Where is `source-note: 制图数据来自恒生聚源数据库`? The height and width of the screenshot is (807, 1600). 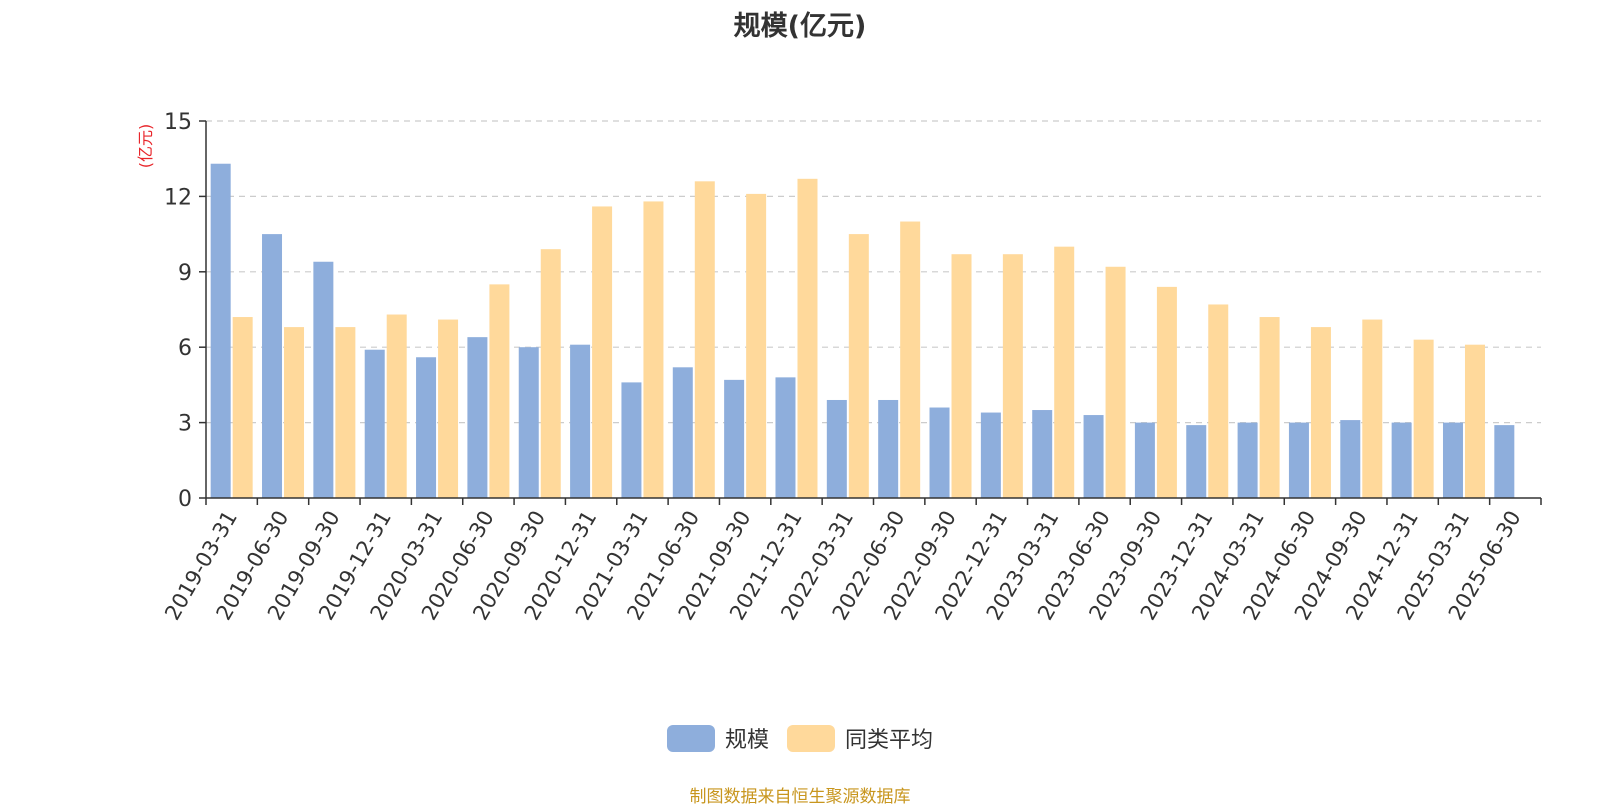
source-note: 制图数据来自恒生聚源数据库 is located at coordinates (800, 797).